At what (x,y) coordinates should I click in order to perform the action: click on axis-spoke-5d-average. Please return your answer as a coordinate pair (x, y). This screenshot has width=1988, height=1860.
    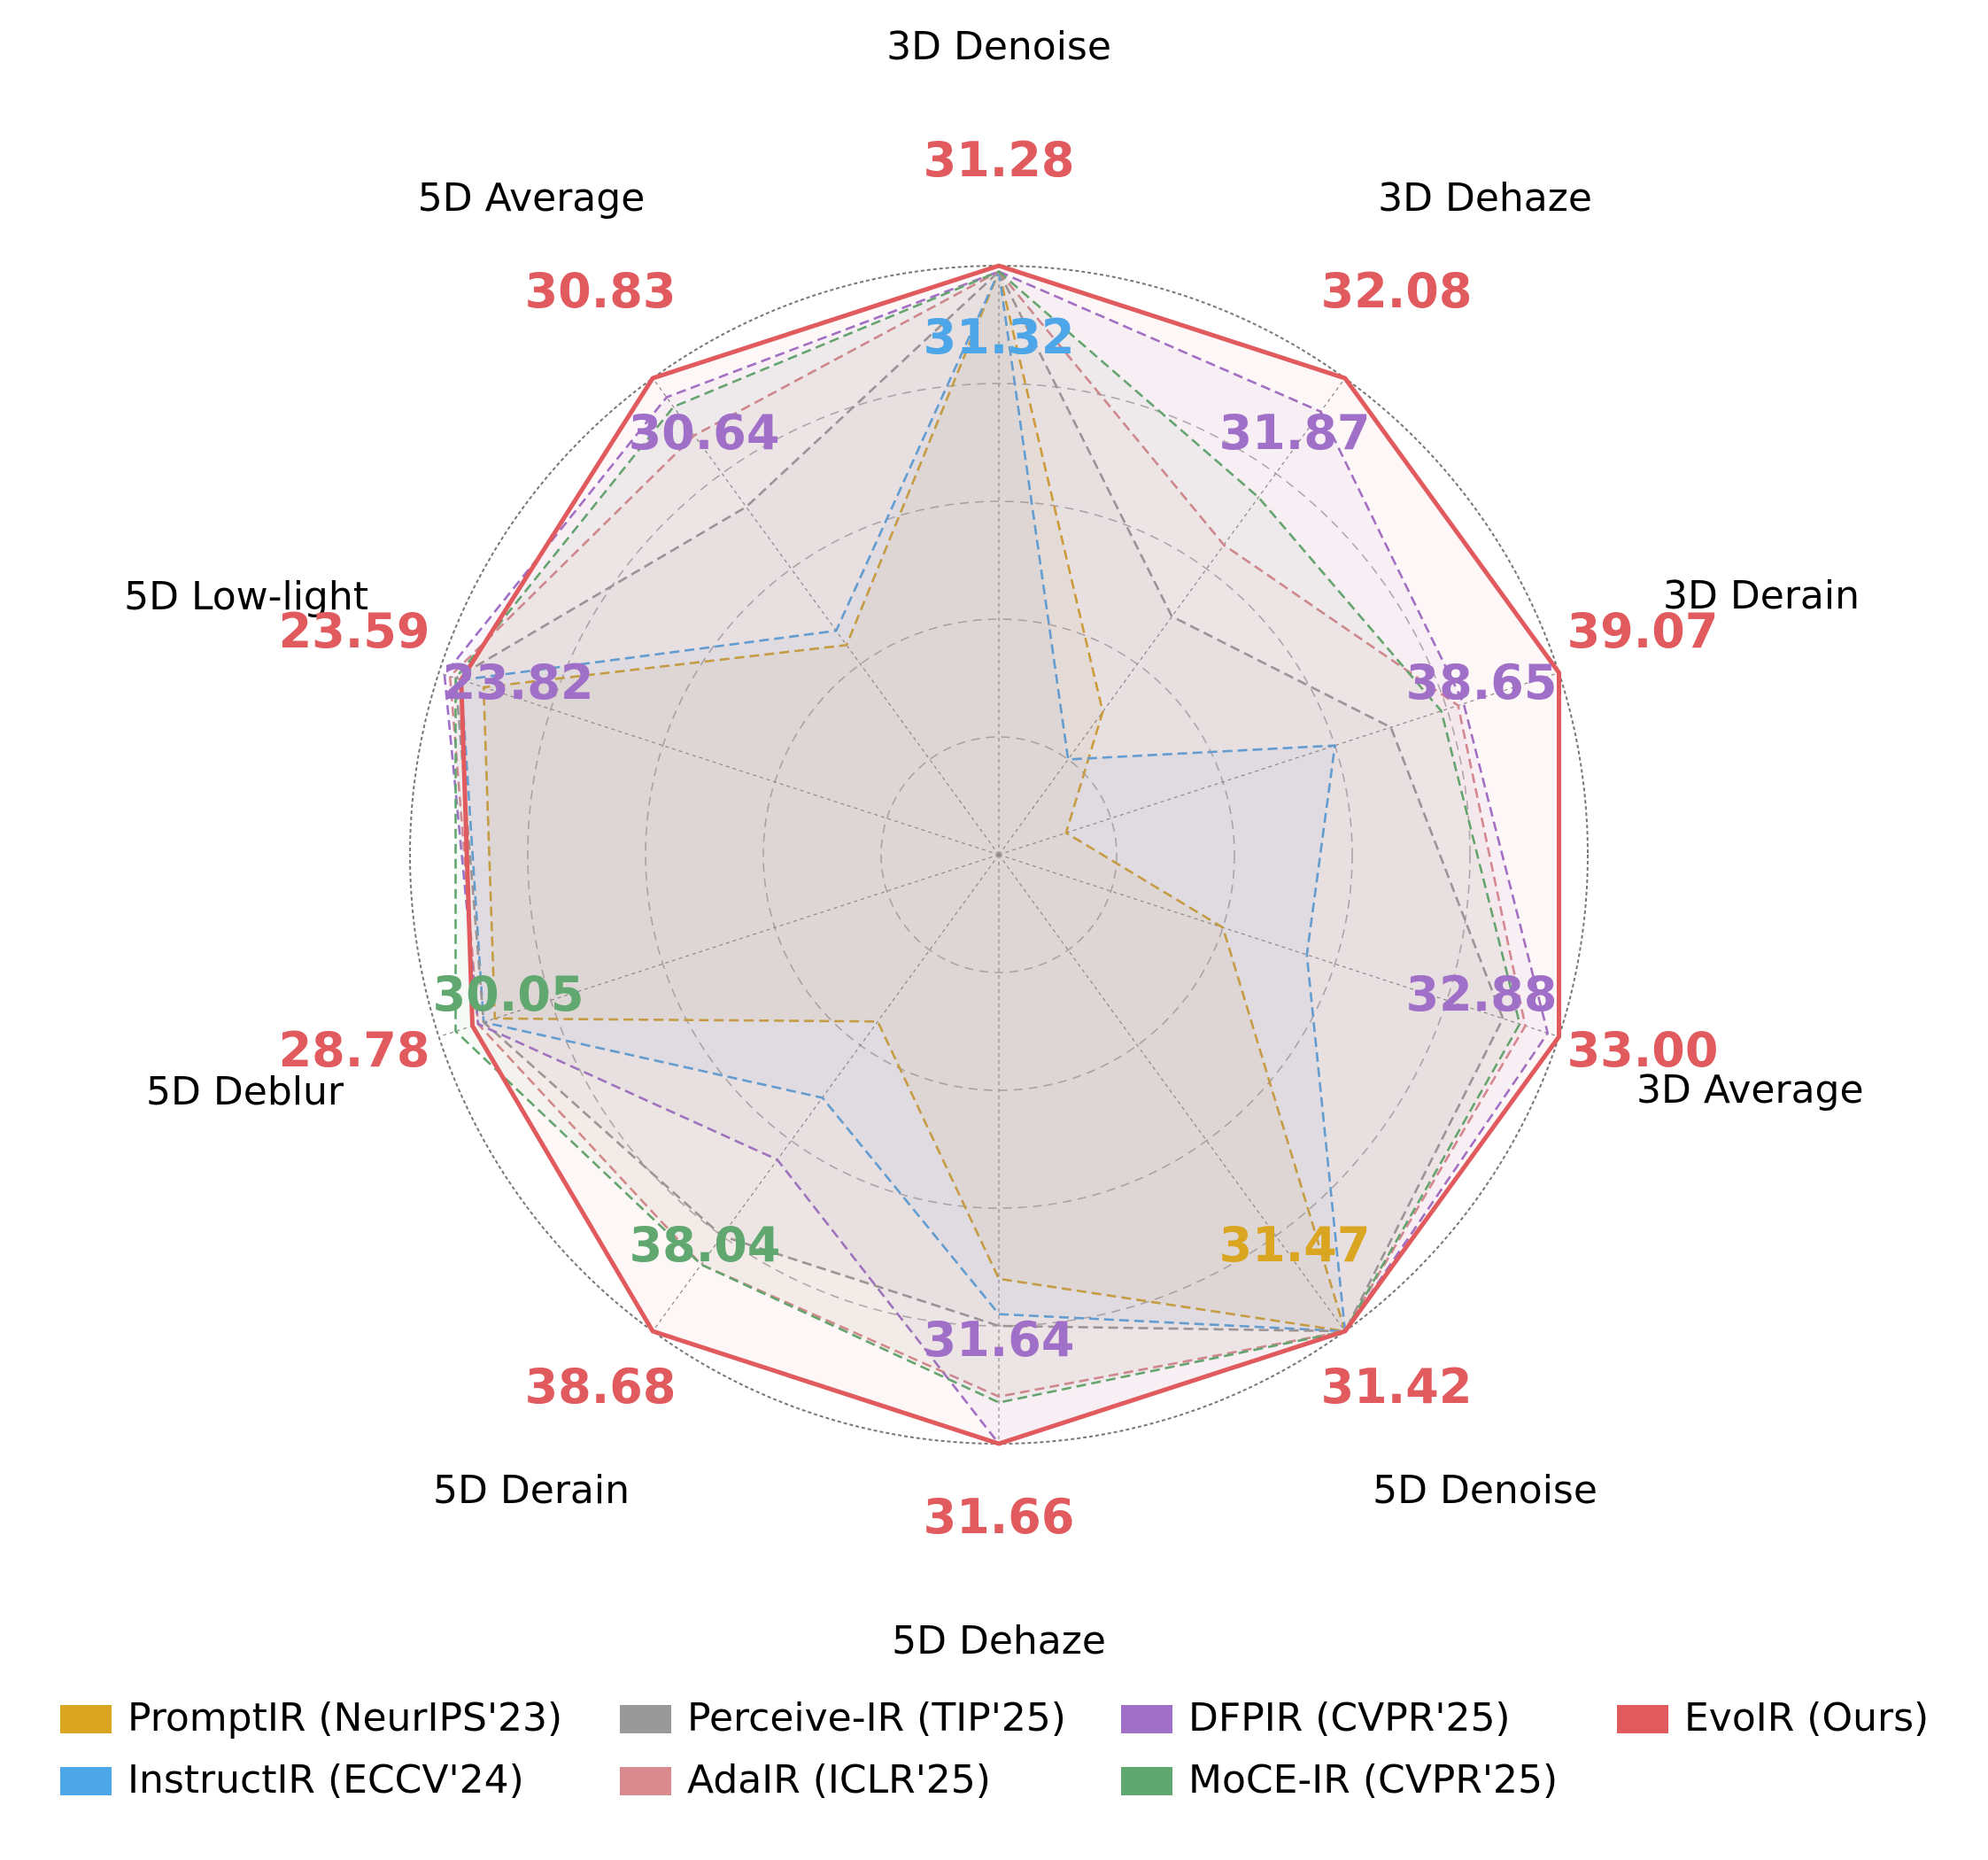
    Looking at the image, I should click on (826, 616).